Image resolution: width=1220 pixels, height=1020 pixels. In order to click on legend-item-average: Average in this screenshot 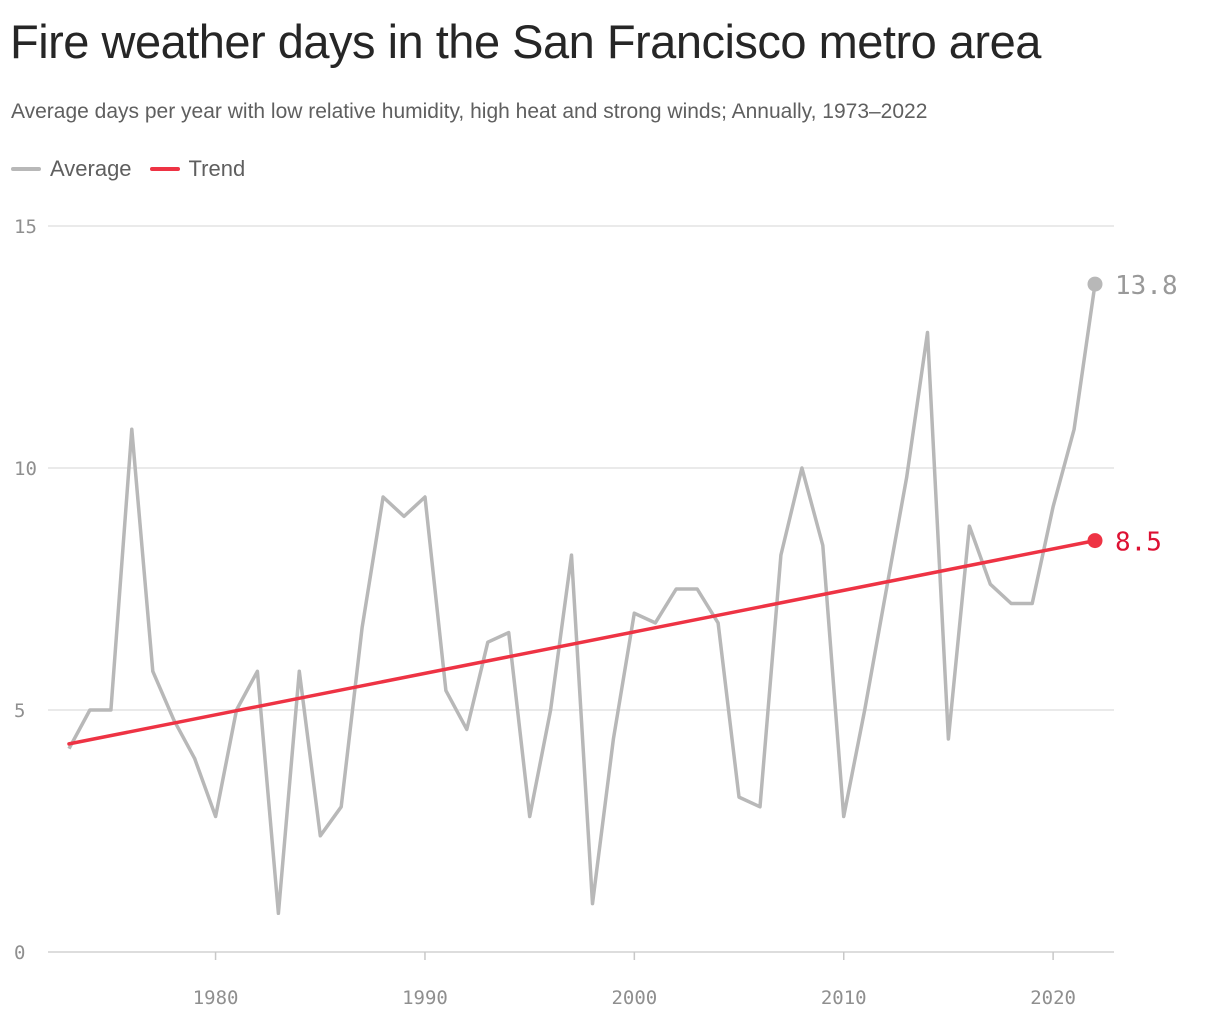, I will do `click(71, 169)`.